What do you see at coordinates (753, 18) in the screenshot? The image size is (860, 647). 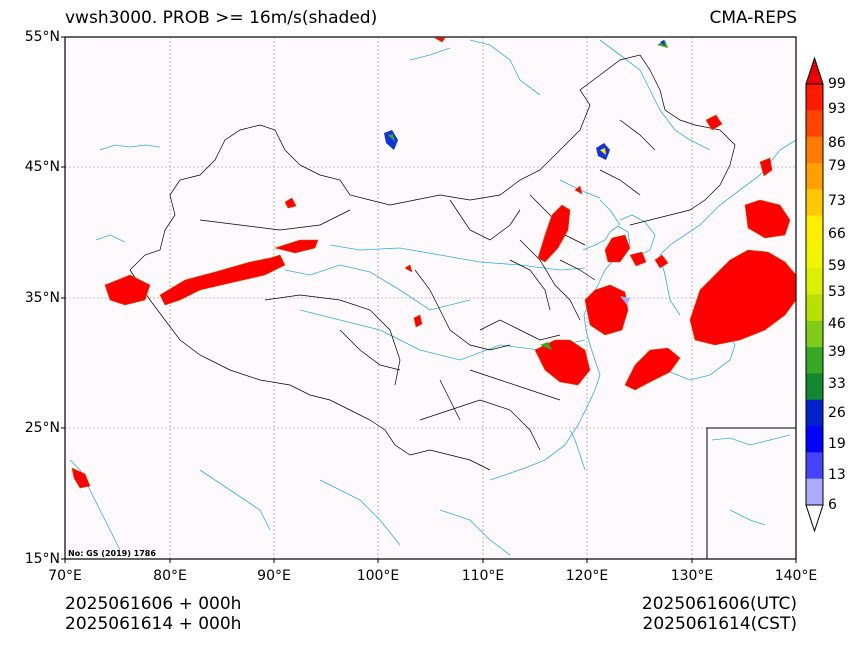 I see `model-name: CMA-REPS` at bounding box center [753, 18].